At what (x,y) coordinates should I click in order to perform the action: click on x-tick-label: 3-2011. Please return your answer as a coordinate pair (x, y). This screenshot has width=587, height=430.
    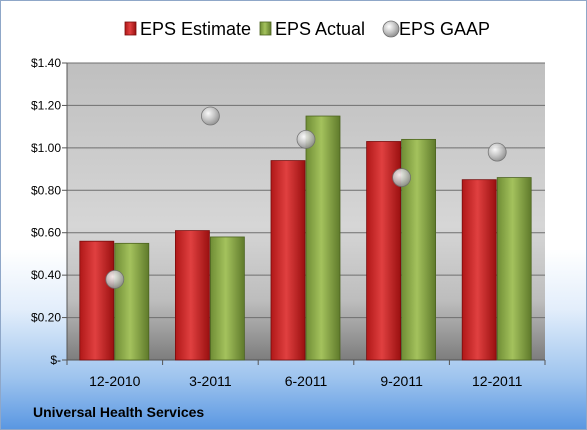
    Looking at the image, I should click on (210, 381).